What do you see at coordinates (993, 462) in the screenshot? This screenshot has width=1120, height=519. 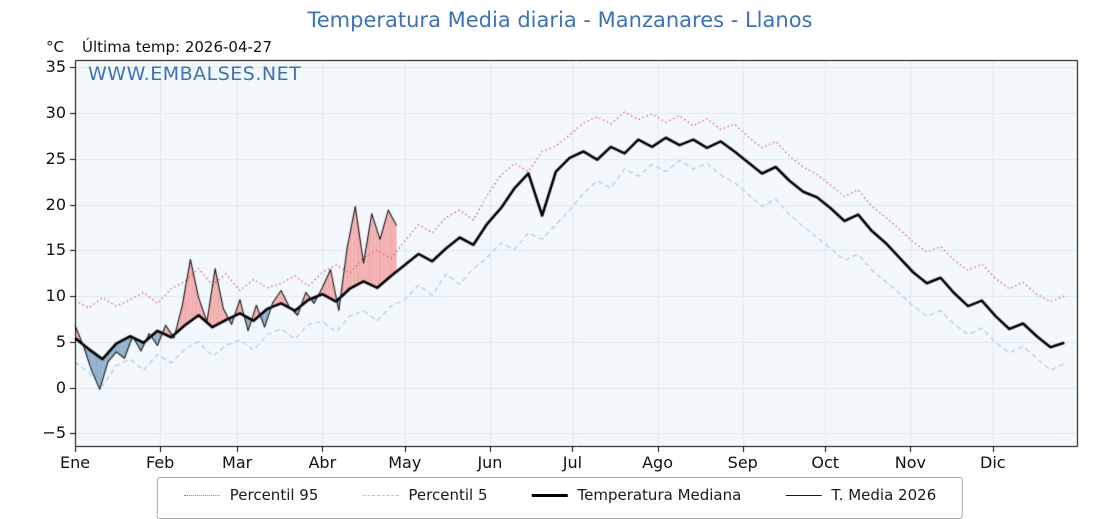 I see `x-tick-label: Dic` at bounding box center [993, 462].